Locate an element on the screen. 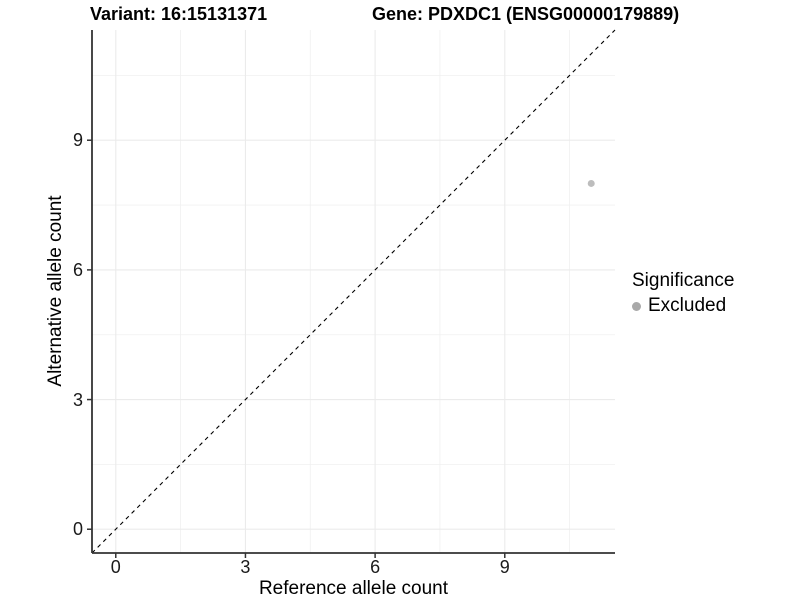  legend-item-label: Excluded is located at coordinates (687, 305).